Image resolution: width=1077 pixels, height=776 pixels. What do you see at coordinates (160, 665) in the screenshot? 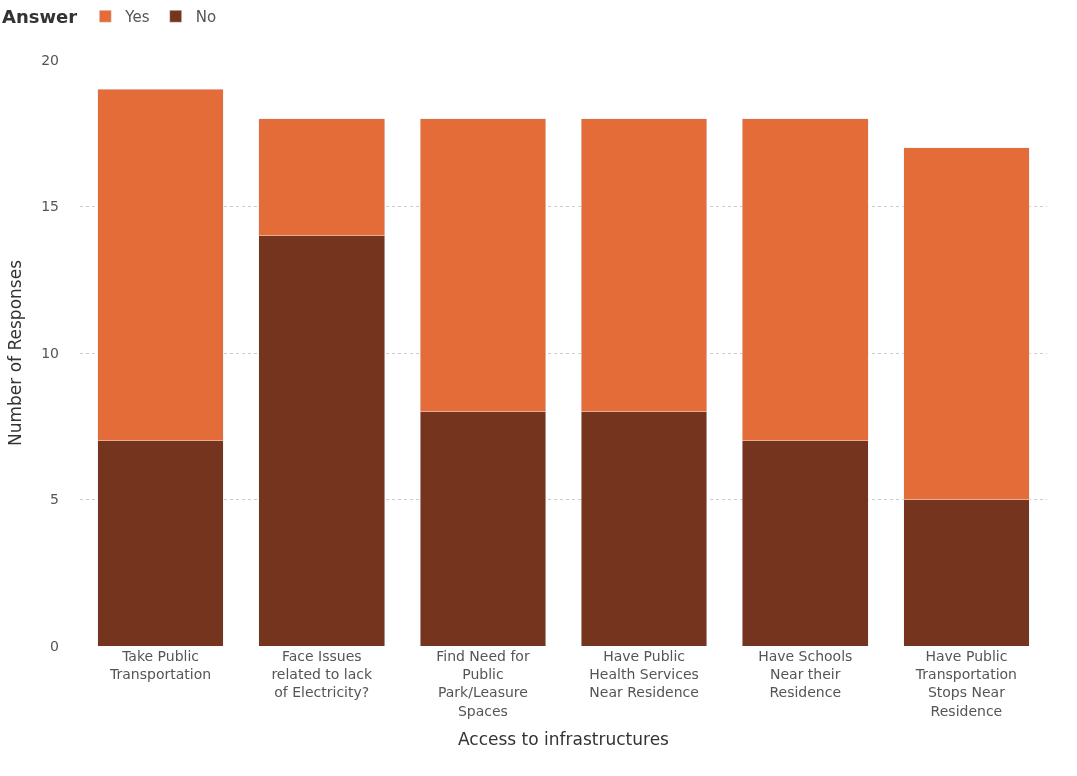
I see `x-tick-label: Take Public Transportation` at bounding box center [160, 665].